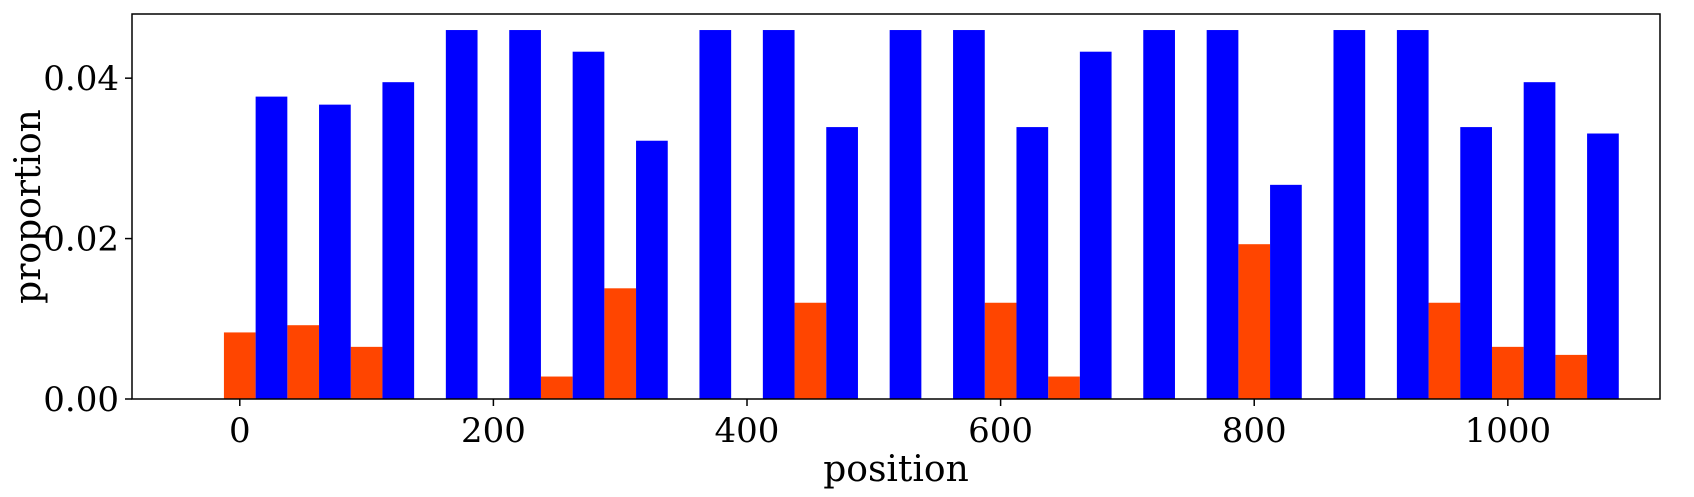 The image size is (1694, 497). I want to click on y-tick-label: 0.02, so click(81, 240).